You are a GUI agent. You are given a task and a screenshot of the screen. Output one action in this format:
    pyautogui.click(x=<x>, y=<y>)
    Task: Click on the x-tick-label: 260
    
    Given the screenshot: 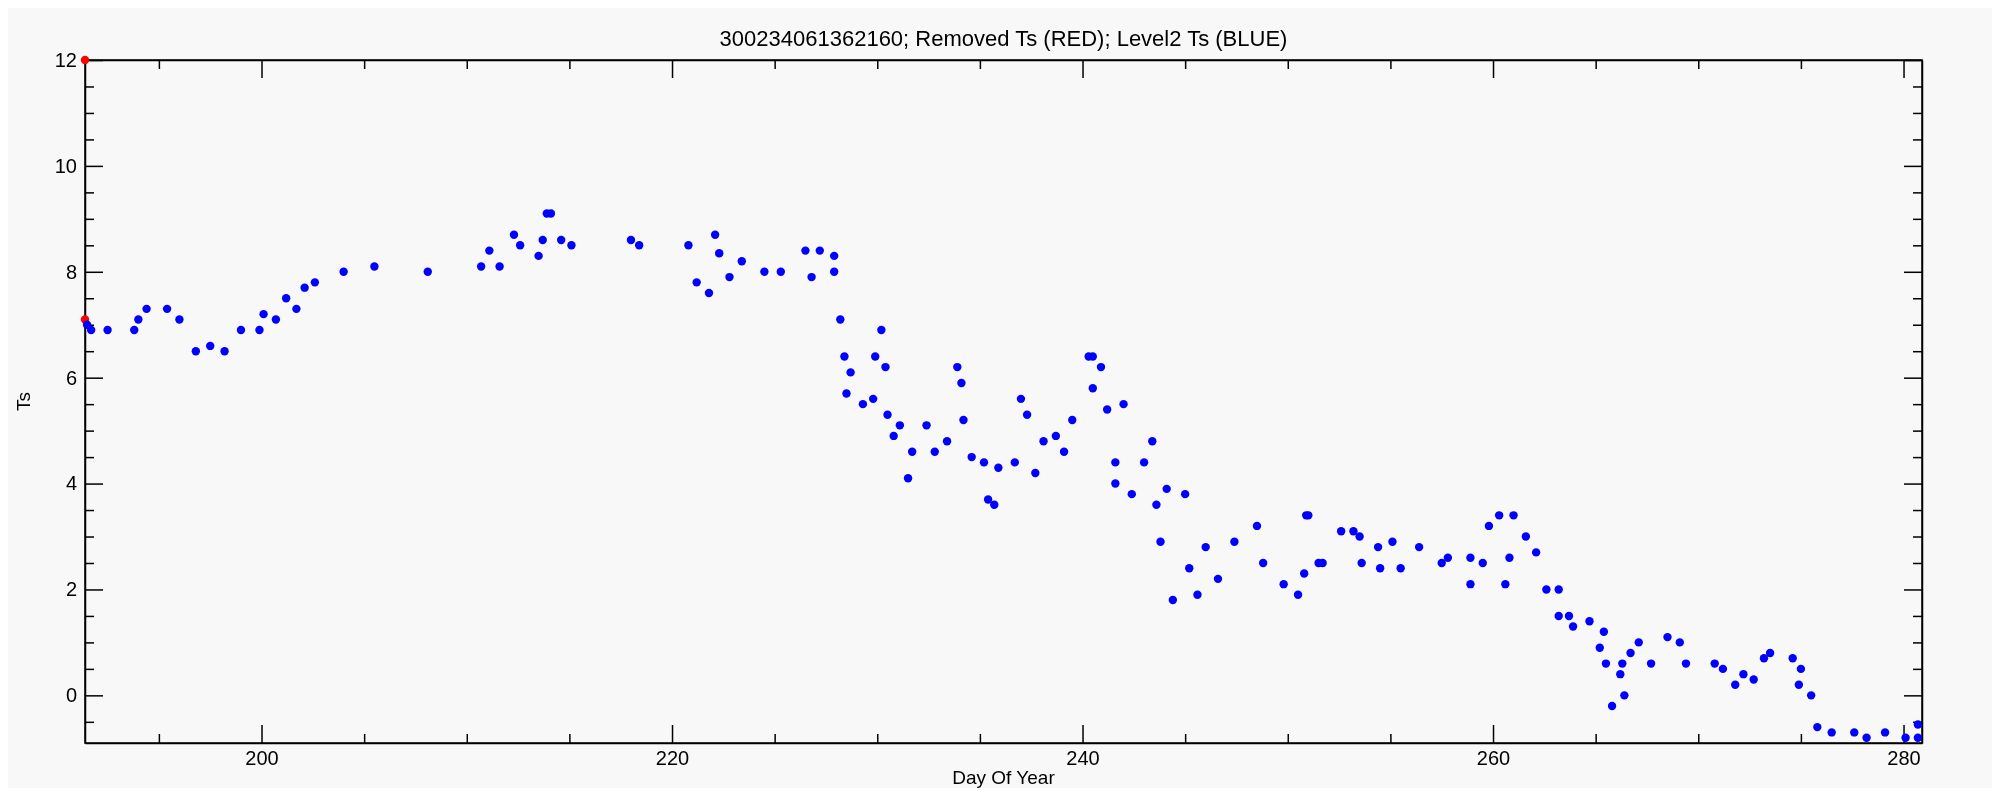 What is the action you would take?
    pyautogui.click(x=1493, y=758)
    